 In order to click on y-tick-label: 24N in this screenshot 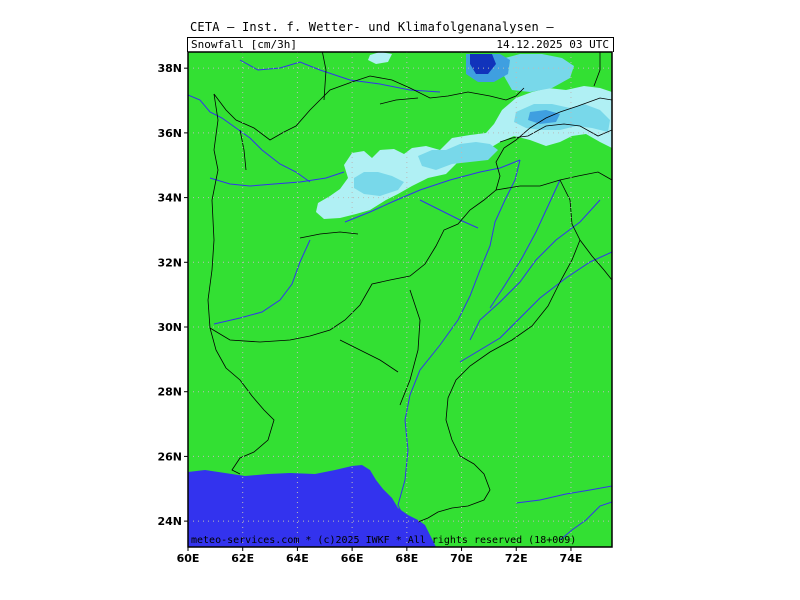, I will do `click(169, 521)`.